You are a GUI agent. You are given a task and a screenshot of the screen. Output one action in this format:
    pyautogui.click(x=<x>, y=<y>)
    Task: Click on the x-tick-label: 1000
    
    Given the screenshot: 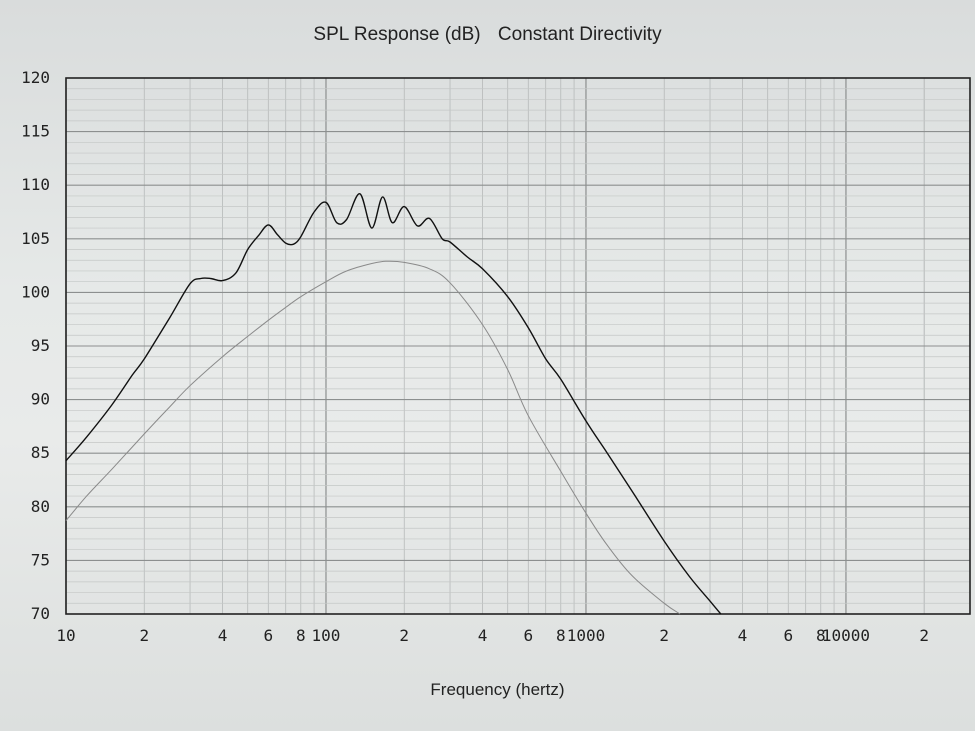 What is the action you would take?
    pyautogui.click(x=586, y=635)
    